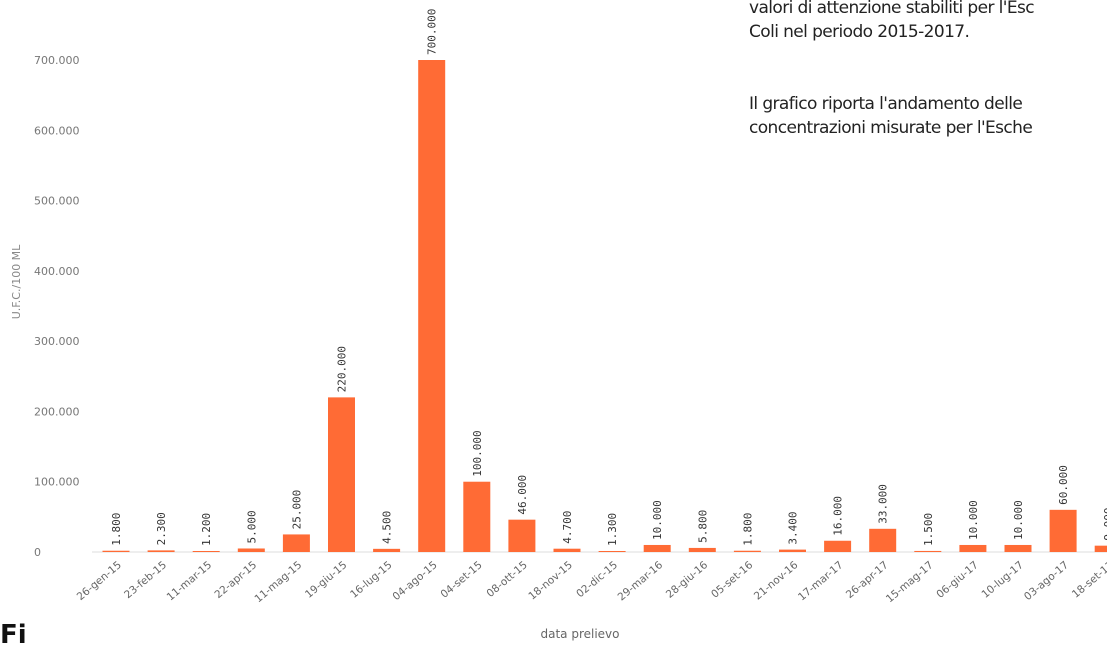 The width and height of the screenshot is (1107, 650). Describe the element at coordinates (190, 581) in the screenshot. I see `x-tick-label: 11-mar-15` at that location.